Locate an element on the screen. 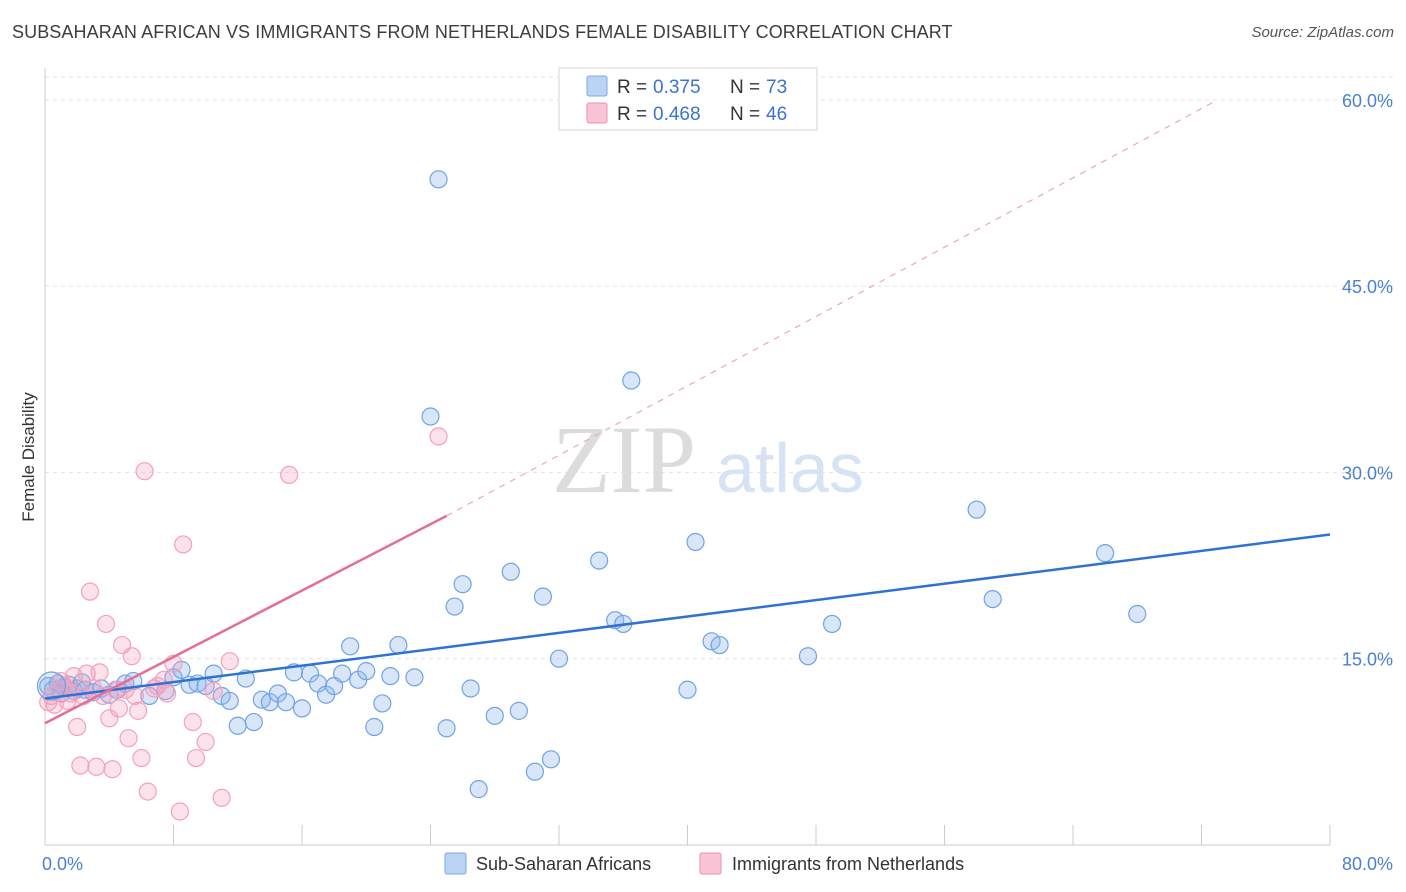 The width and height of the screenshot is (1406, 892). watermark: ZIP atlas is located at coordinates (708, 459).